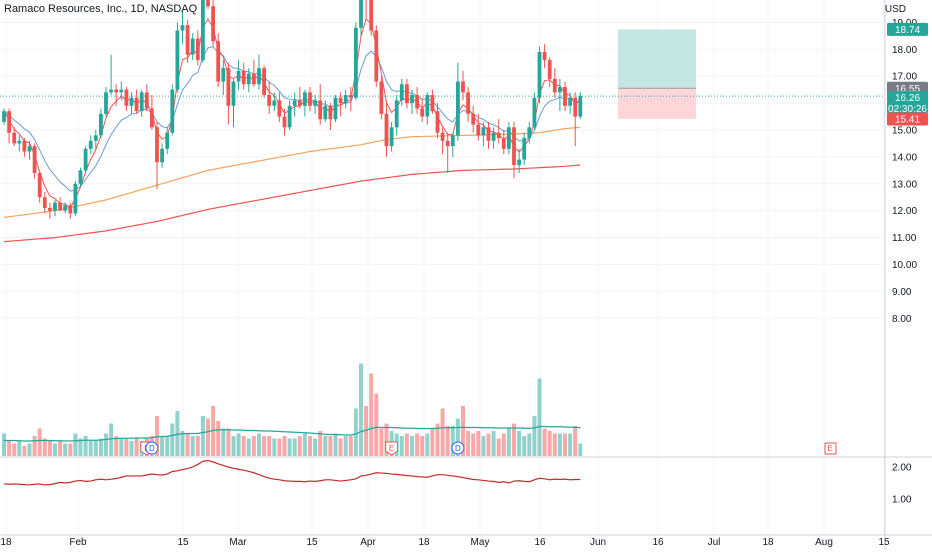 This screenshot has height=555, width=932. What do you see at coordinates (714, 542) in the screenshot?
I see `time-tick-label: Jul` at bounding box center [714, 542].